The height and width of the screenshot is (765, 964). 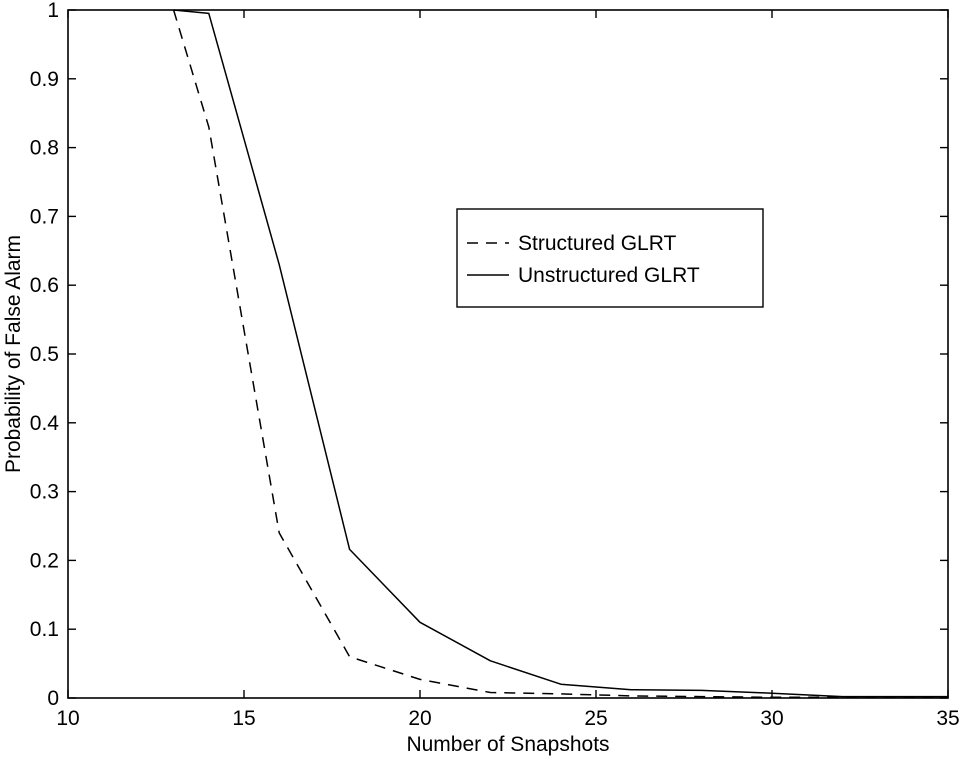 What do you see at coordinates (44, 354) in the screenshot?
I see `y-tick-label: 0.5` at bounding box center [44, 354].